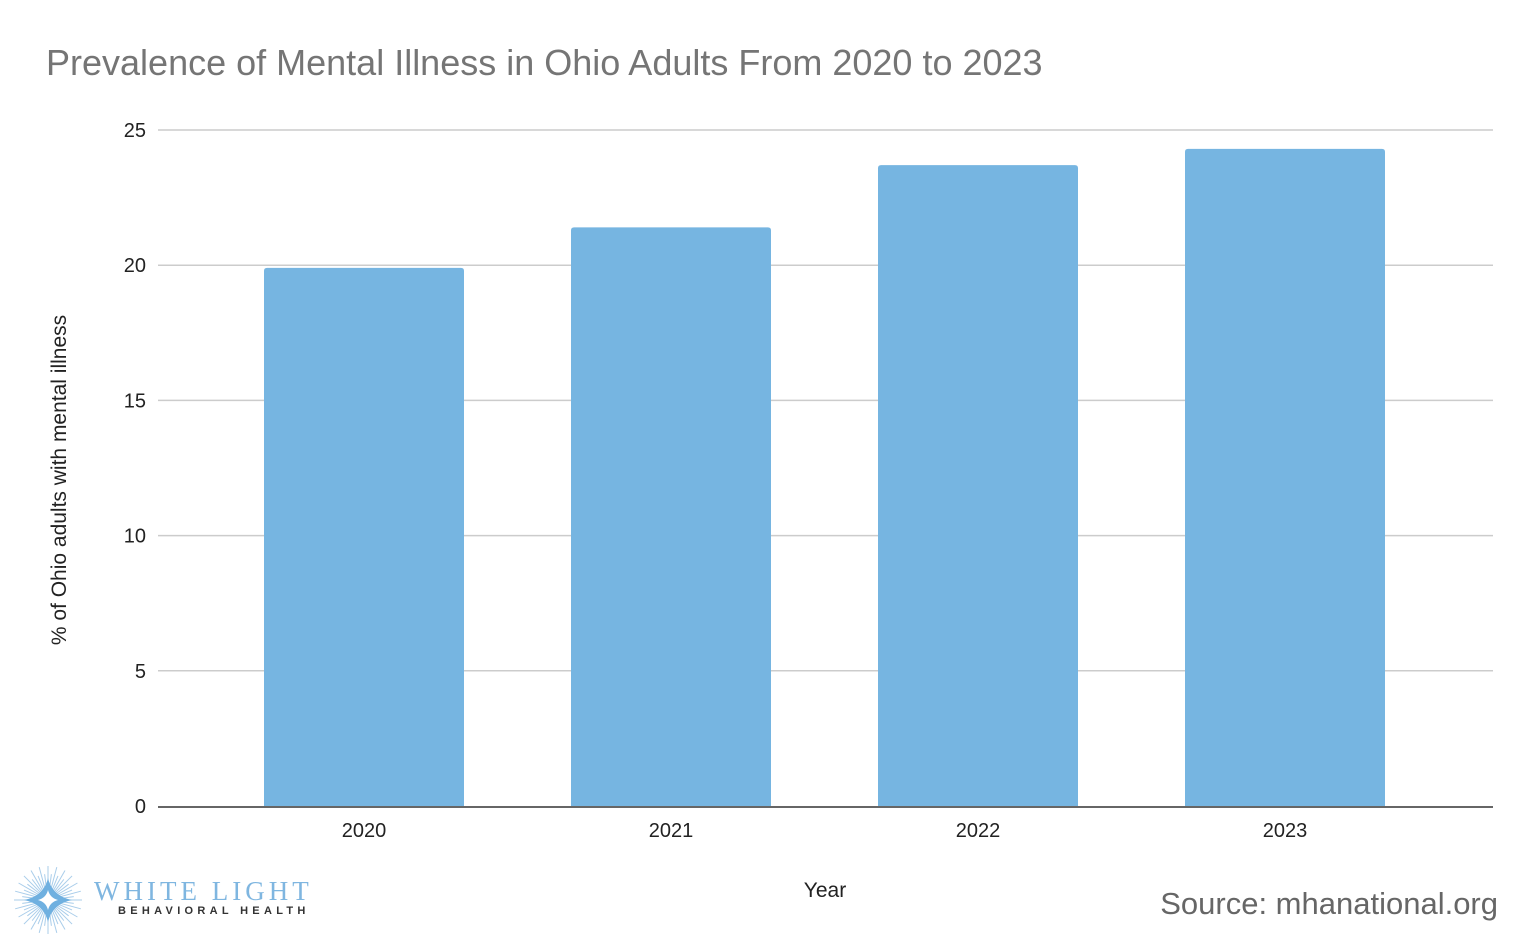 The image size is (1532, 940). I want to click on y-tick-label: 20, so click(135, 266).